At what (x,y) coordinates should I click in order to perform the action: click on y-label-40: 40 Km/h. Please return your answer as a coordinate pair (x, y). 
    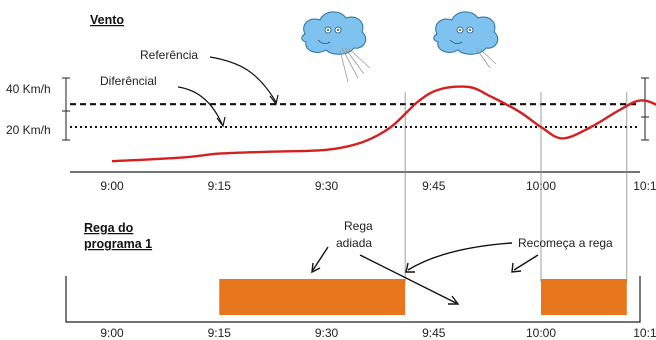
    Looking at the image, I should click on (28, 89).